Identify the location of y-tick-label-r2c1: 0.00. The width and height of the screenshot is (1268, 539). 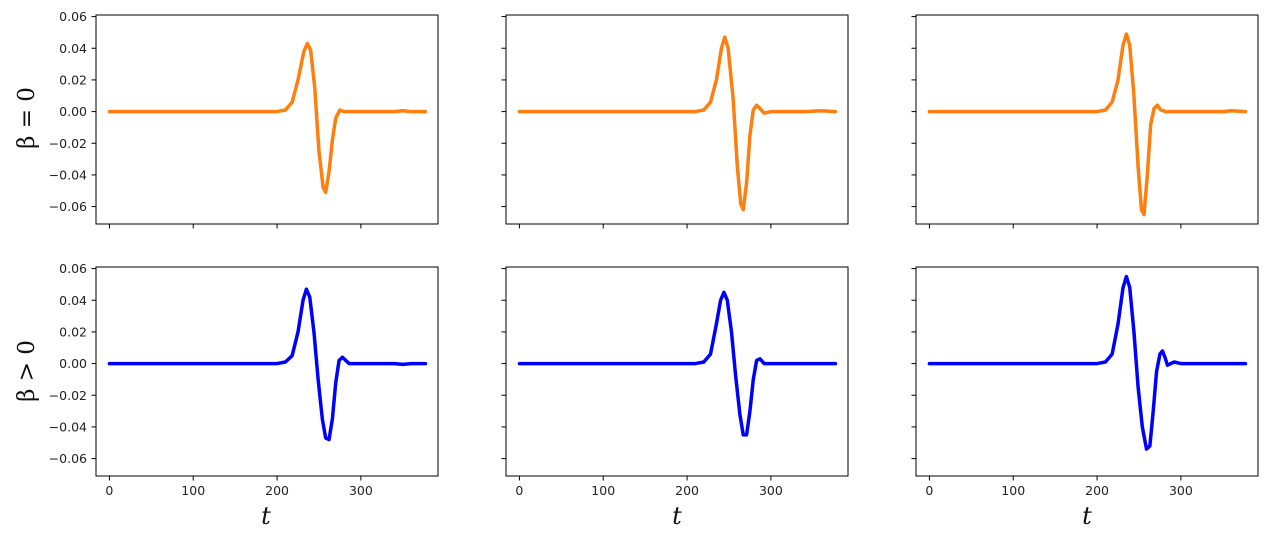
(73, 363).